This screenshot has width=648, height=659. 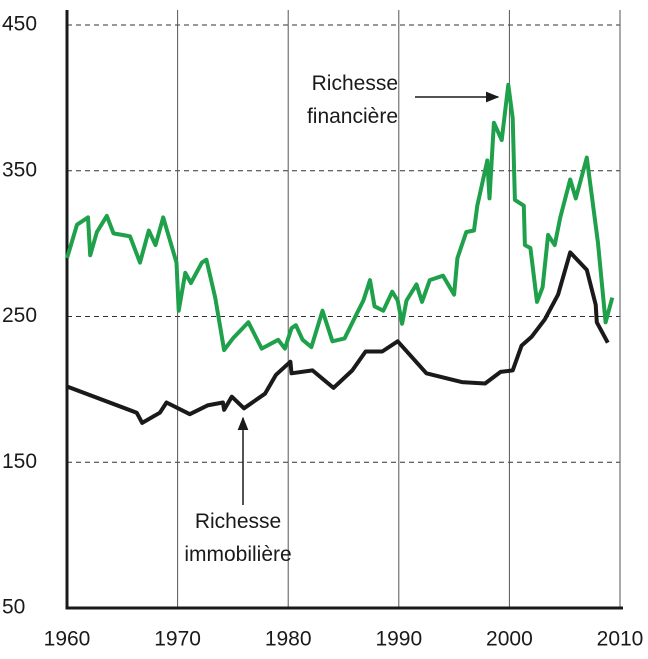 I want to click on y-tick-label: 150, so click(x=19, y=461).